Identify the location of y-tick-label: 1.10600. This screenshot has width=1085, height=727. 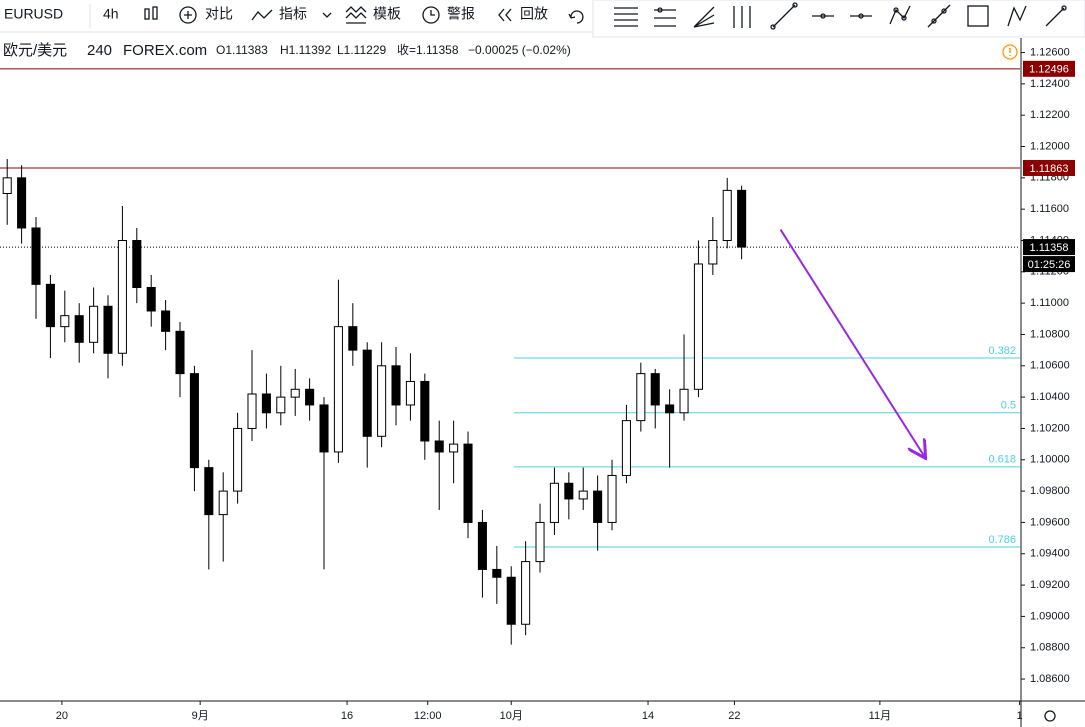
(1050, 366).